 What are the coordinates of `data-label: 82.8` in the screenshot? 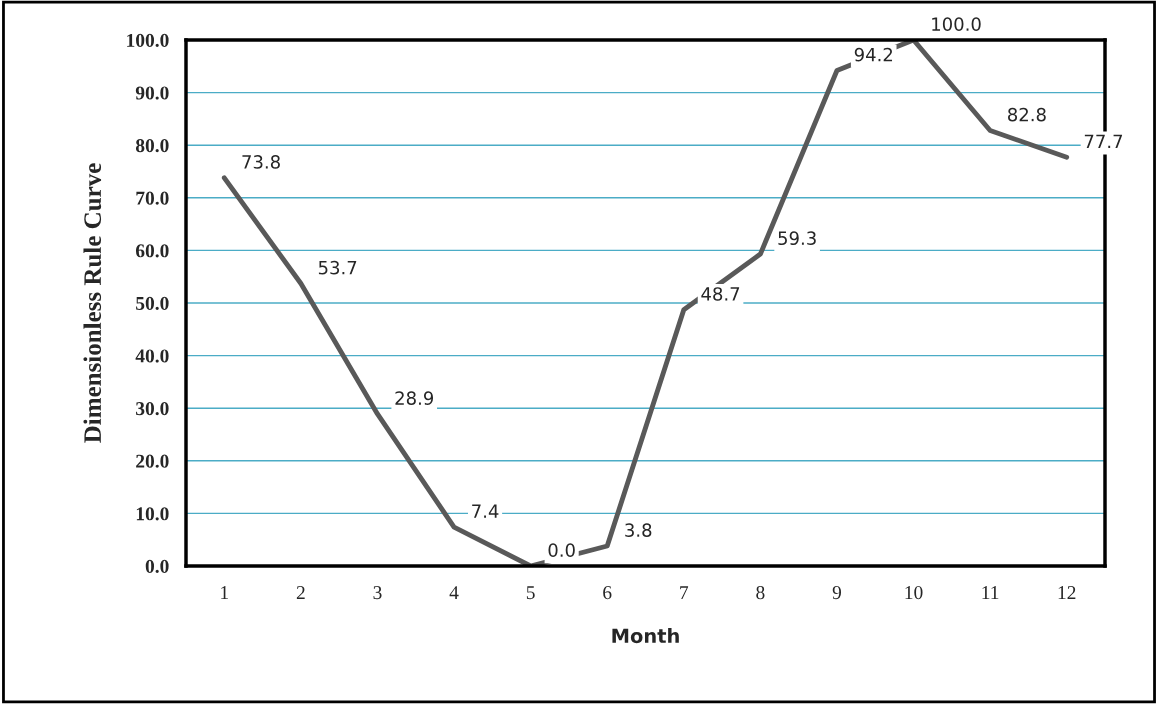 It's located at (1027, 114).